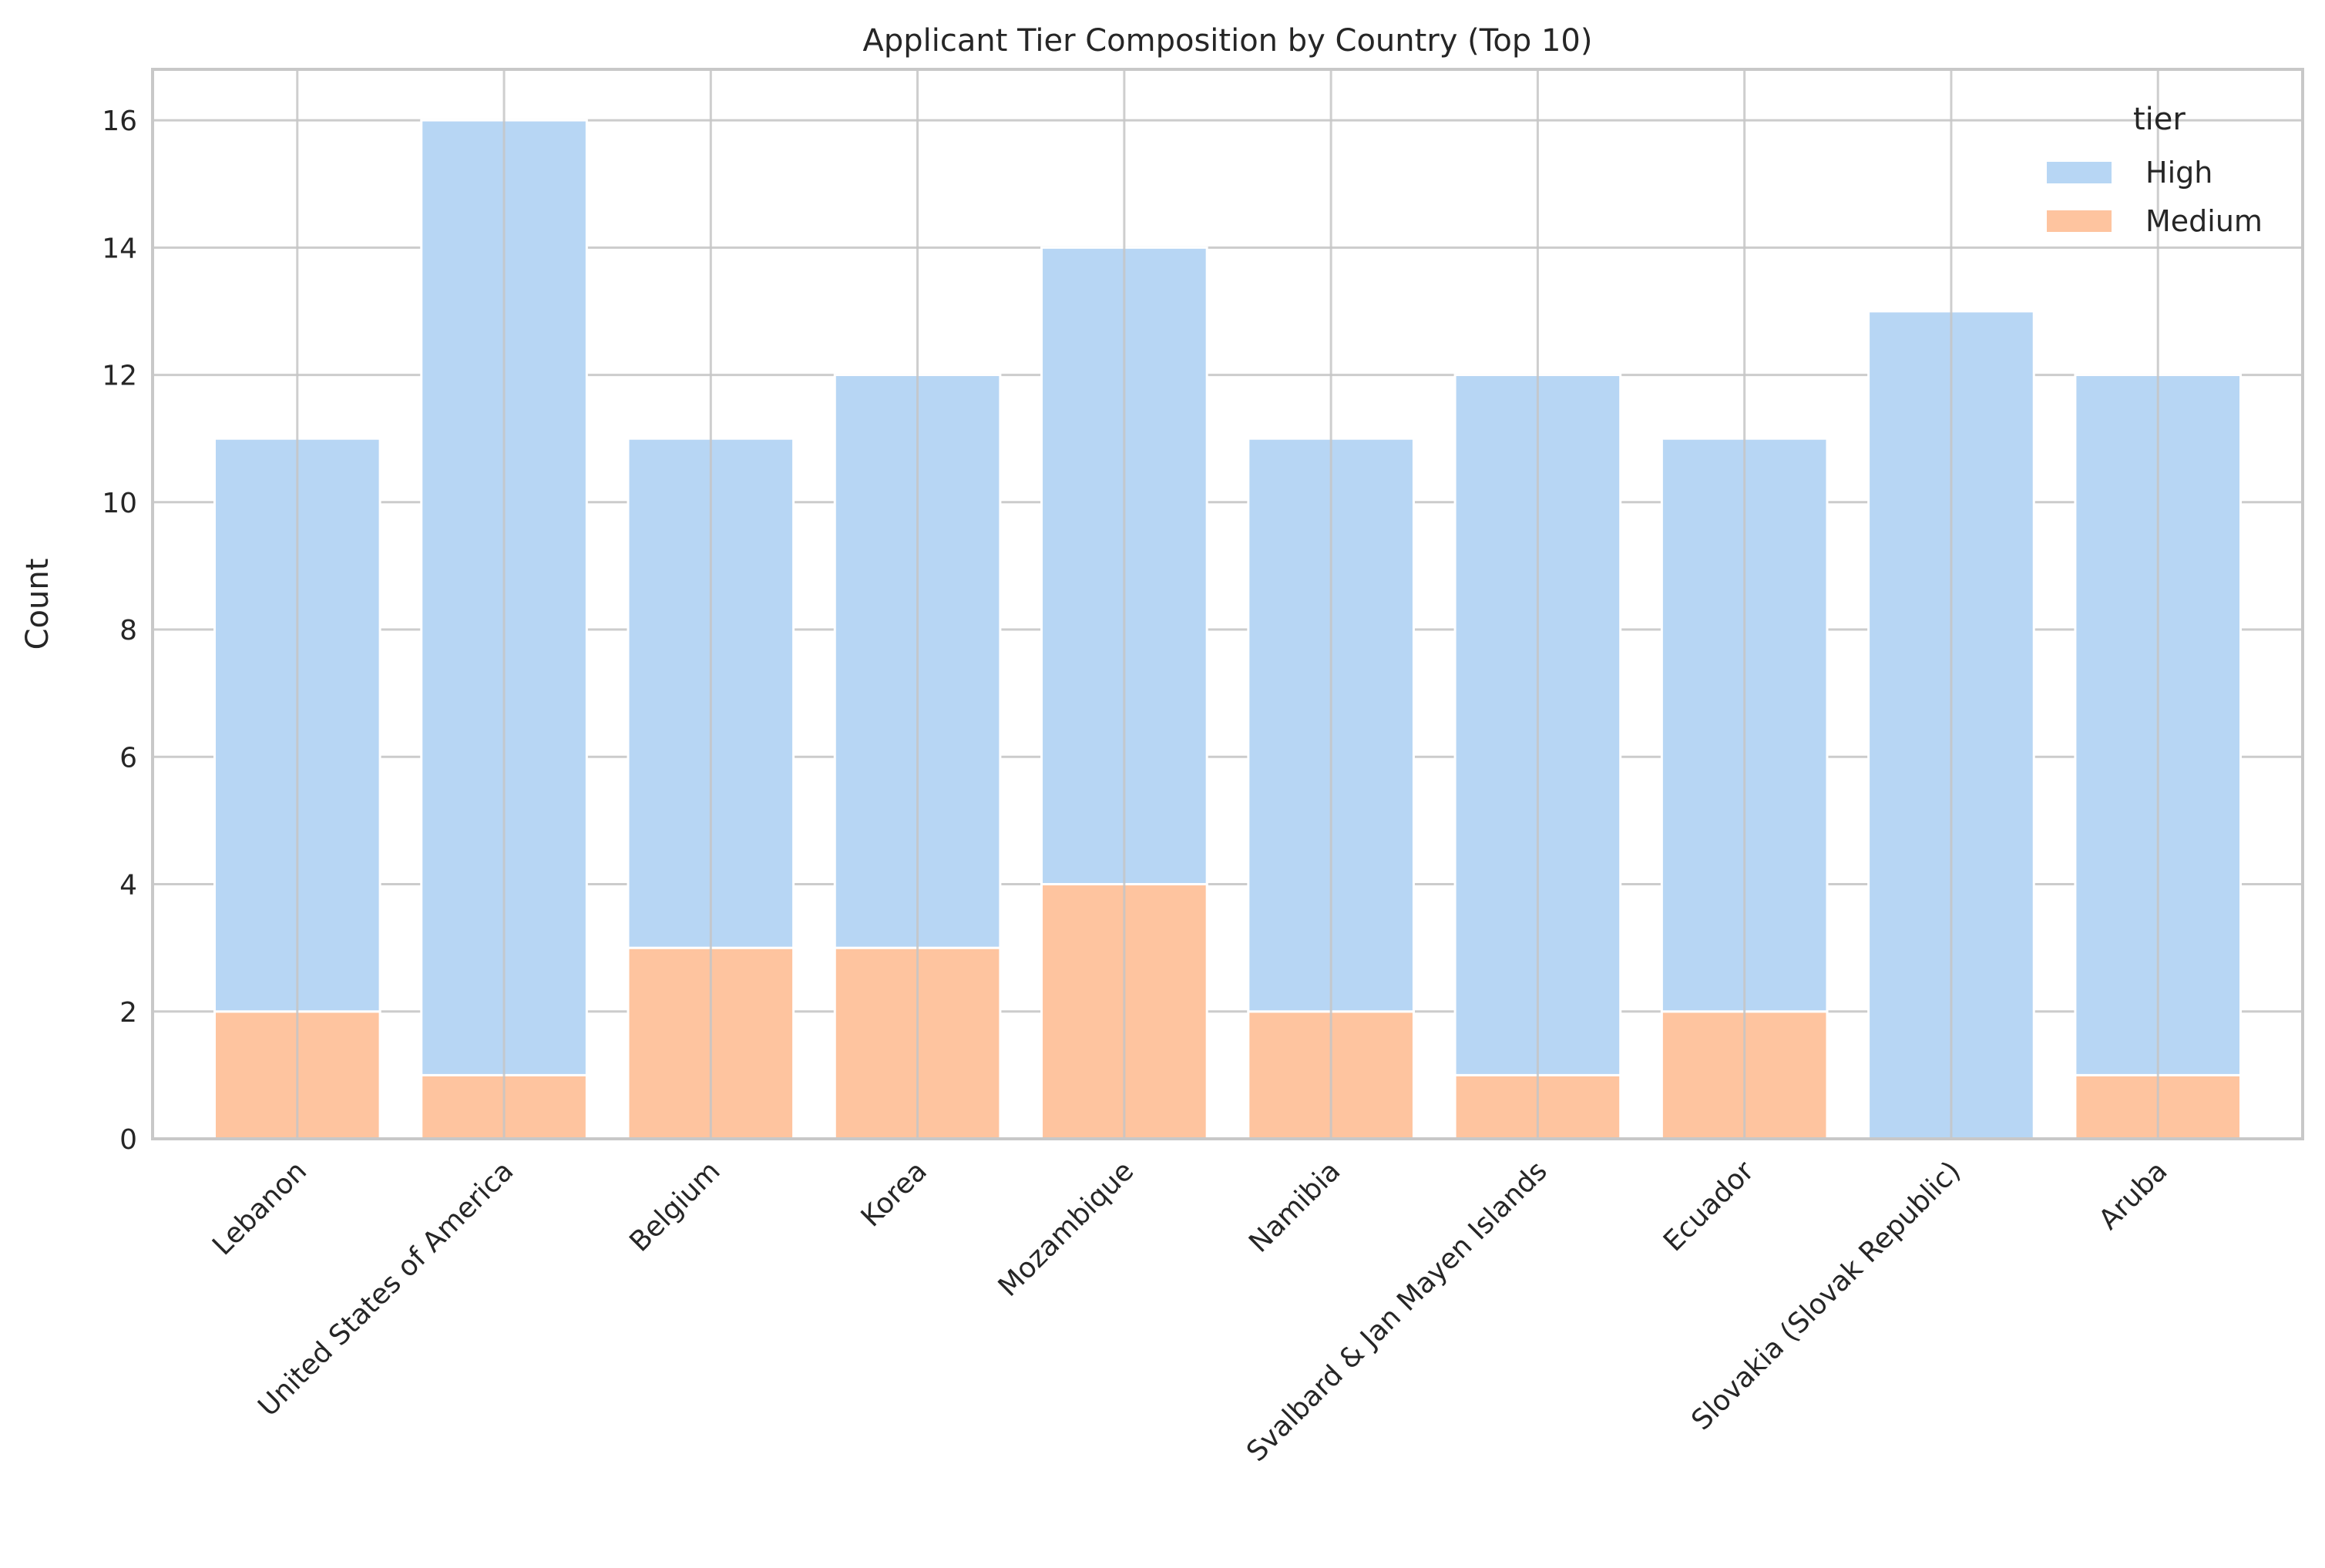 The height and width of the screenshot is (1568, 2325). I want to click on y-tick-label: 10, so click(119, 504).